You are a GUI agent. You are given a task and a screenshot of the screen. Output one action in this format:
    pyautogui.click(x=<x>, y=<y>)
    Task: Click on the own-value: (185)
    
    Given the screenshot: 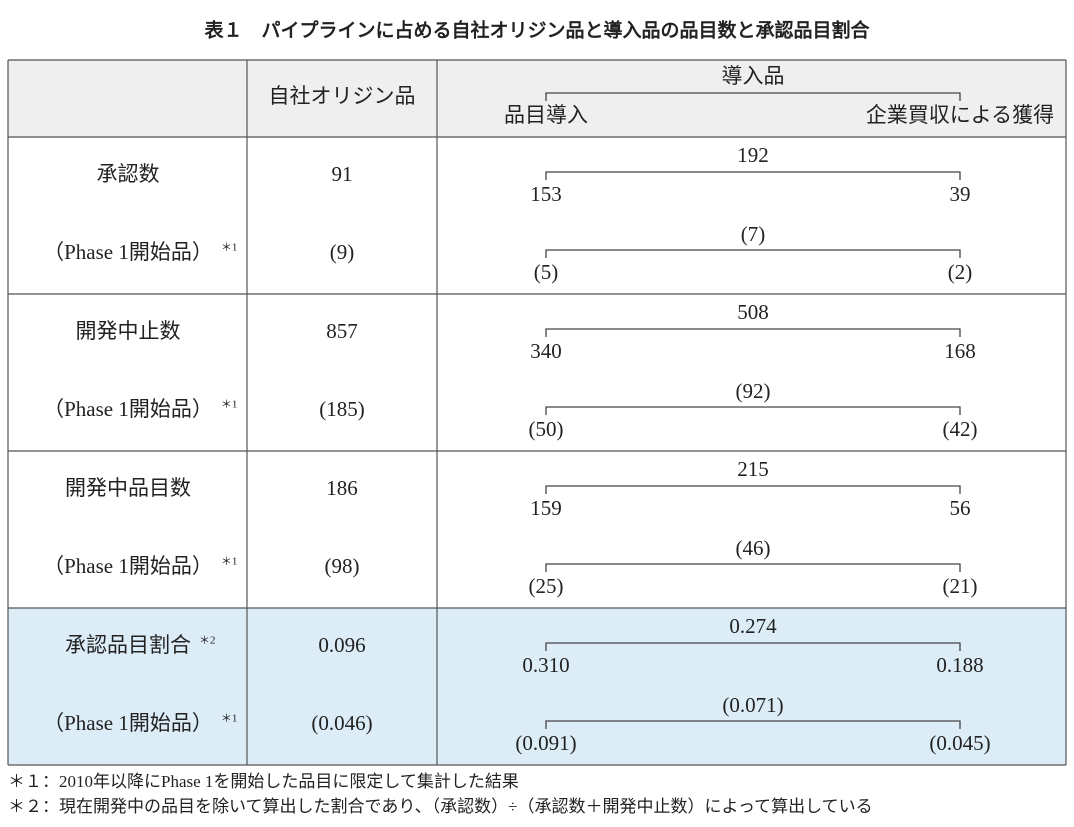 What is the action you would take?
    pyautogui.click(x=342, y=409)
    